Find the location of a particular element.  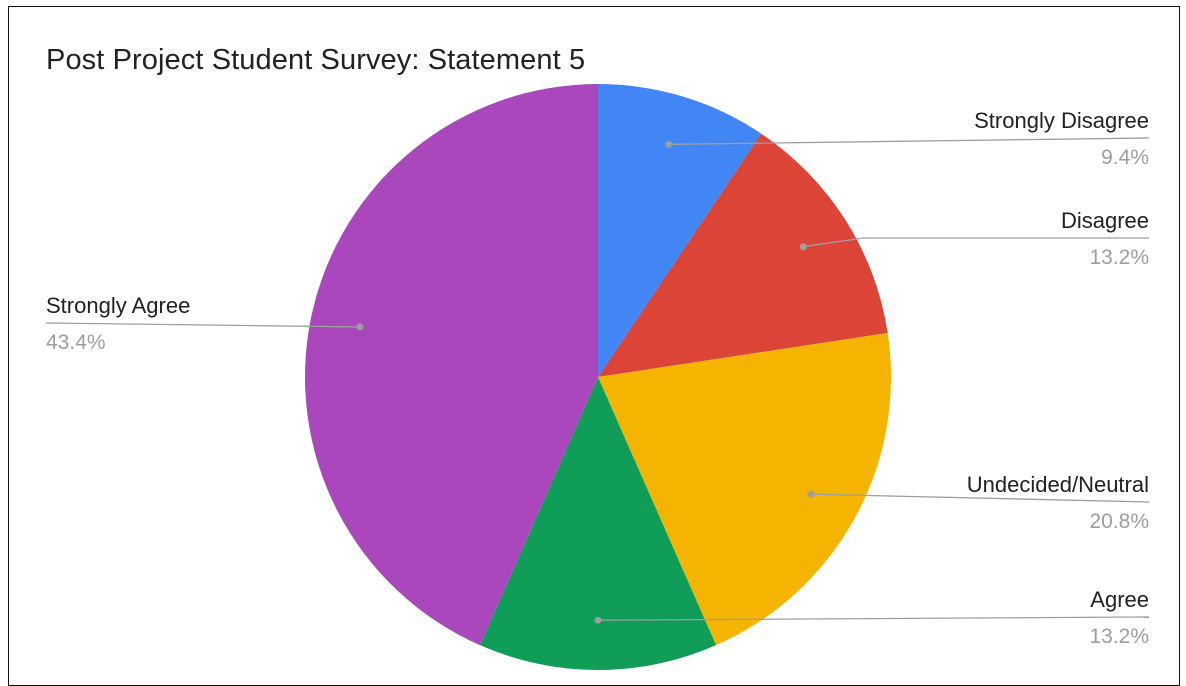

leader-line-disagree is located at coordinates (976, 242).